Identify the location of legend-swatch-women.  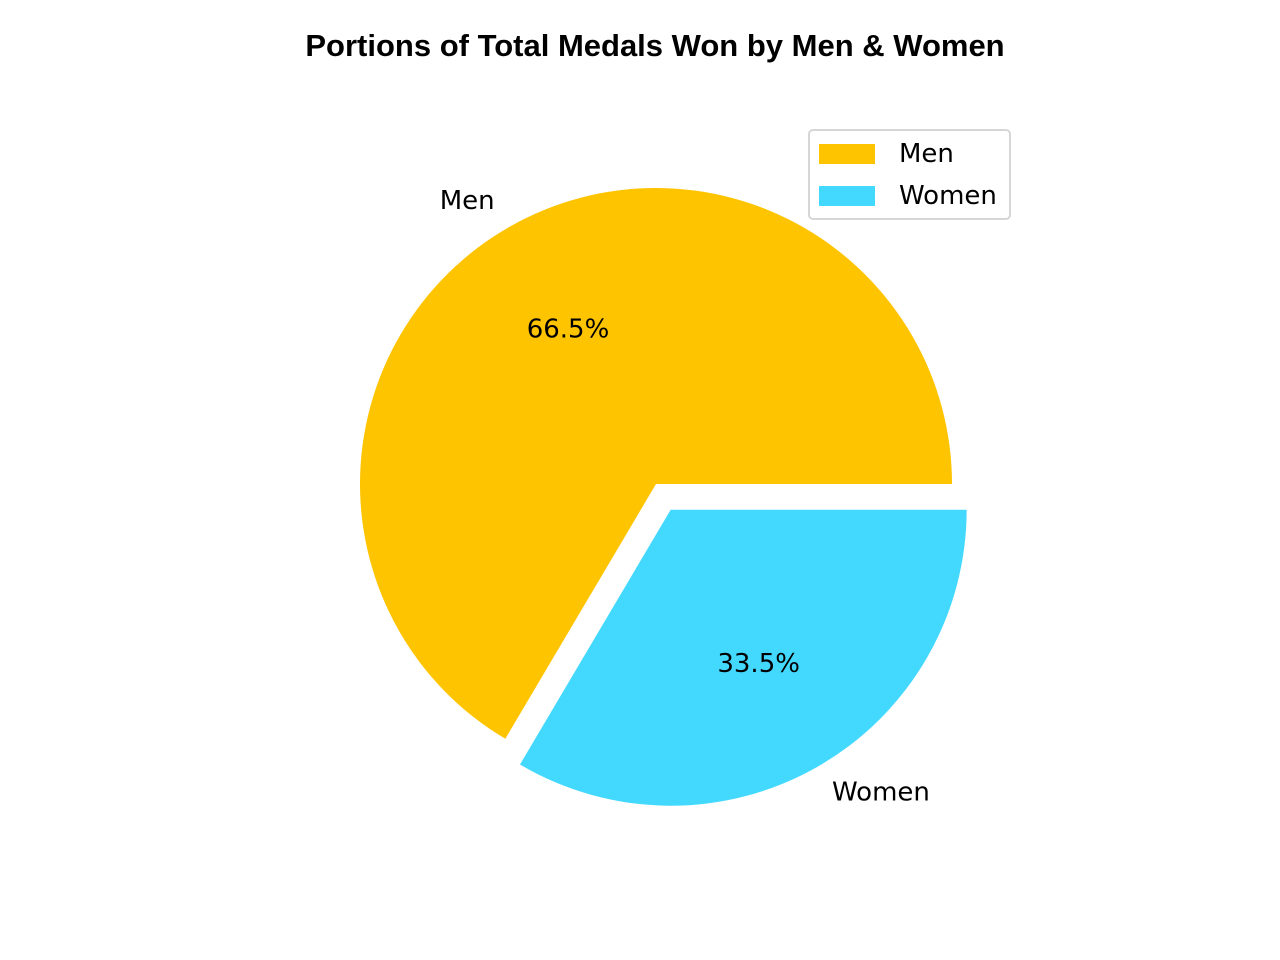
(847, 196).